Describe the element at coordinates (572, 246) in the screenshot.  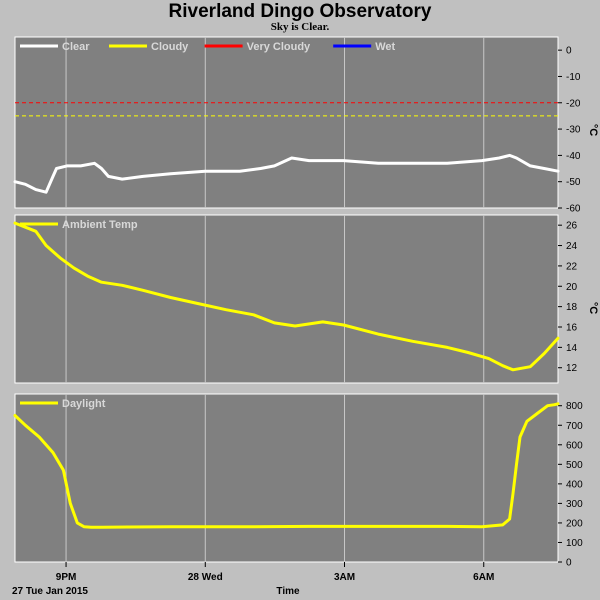
I see `y-tick-label: 24` at that location.